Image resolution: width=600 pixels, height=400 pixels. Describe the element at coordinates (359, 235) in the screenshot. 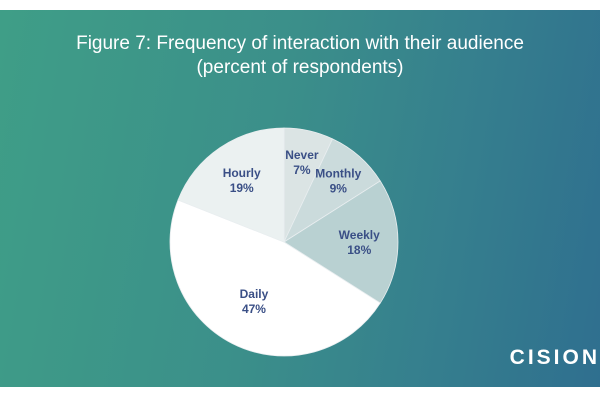

I see `slice-name-weekly: Weekly` at that location.